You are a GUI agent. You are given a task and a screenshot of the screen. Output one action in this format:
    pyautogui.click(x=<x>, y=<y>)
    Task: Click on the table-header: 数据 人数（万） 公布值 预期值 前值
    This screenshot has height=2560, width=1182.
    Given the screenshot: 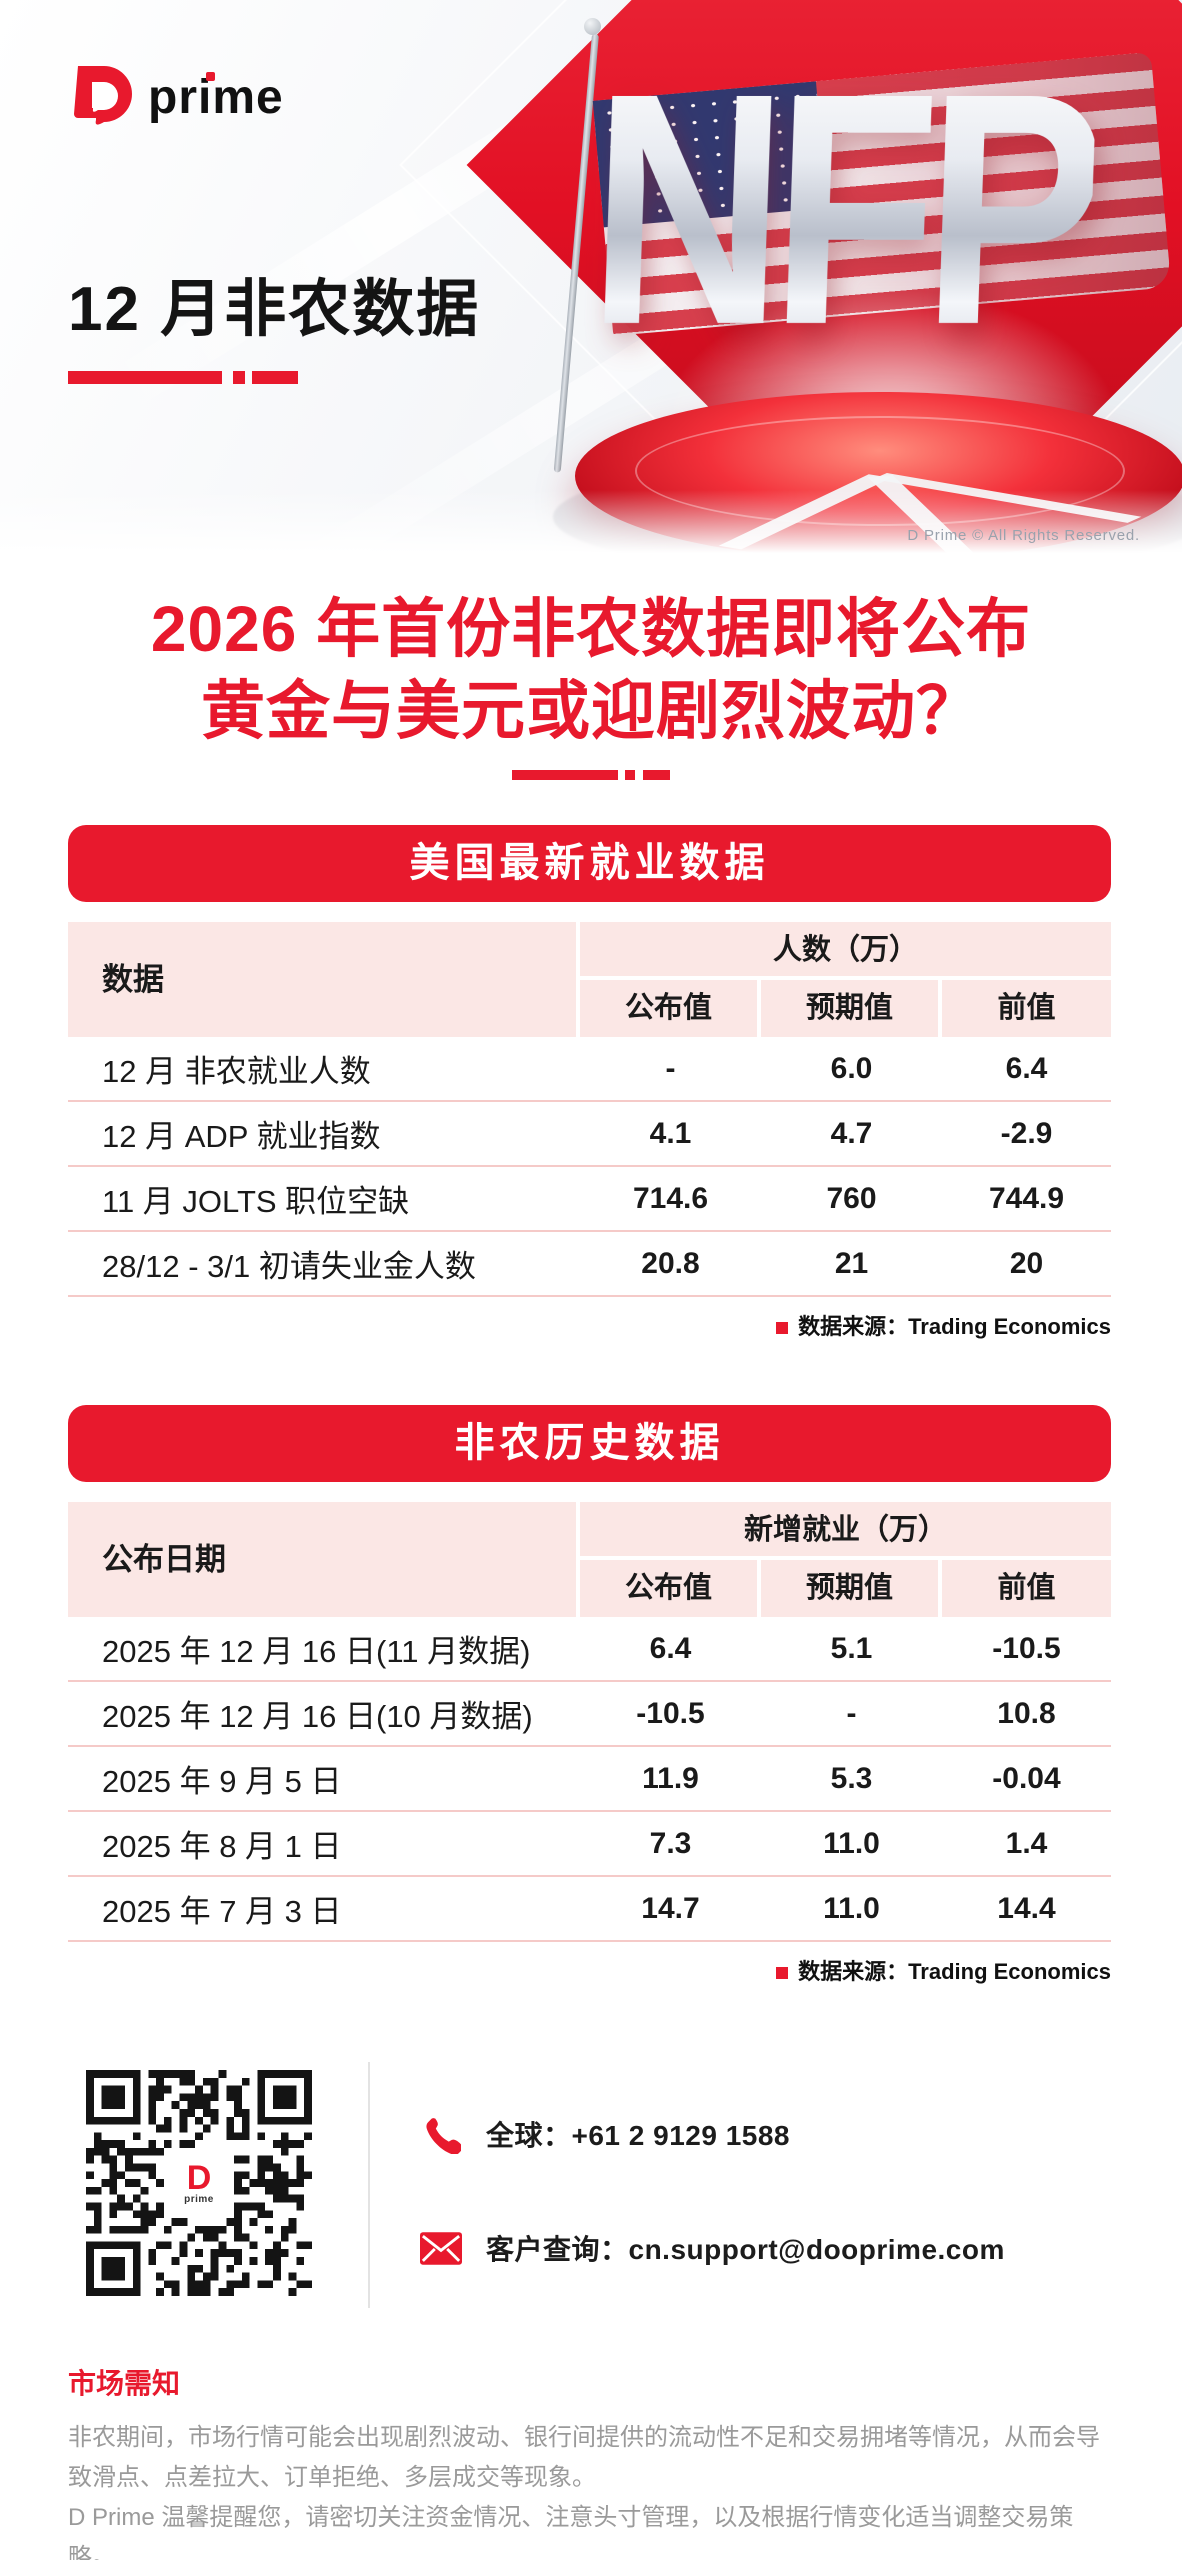 What is the action you would take?
    pyautogui.click(x=589, y=979)
    